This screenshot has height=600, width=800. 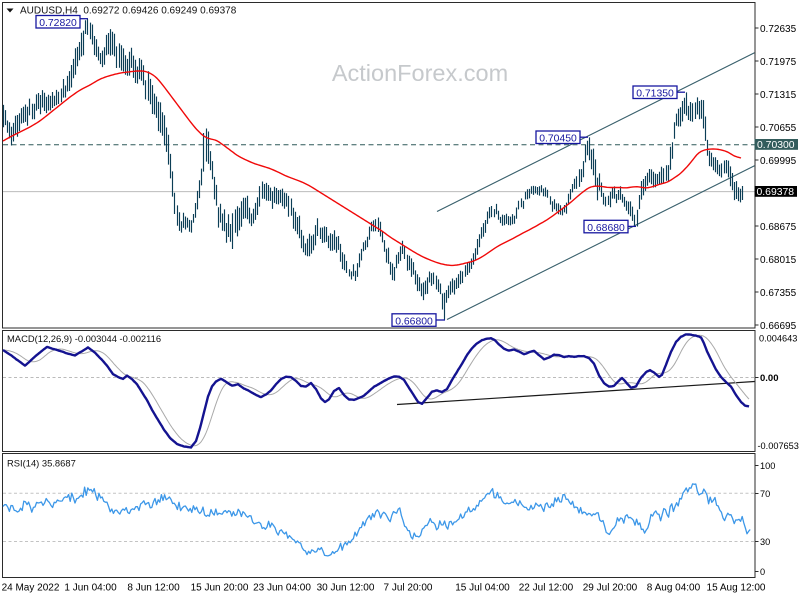 What do you see at coordinates (765, 542) in the screenshot?
I see `svg-text: 30` at bounding box center [765, 542].